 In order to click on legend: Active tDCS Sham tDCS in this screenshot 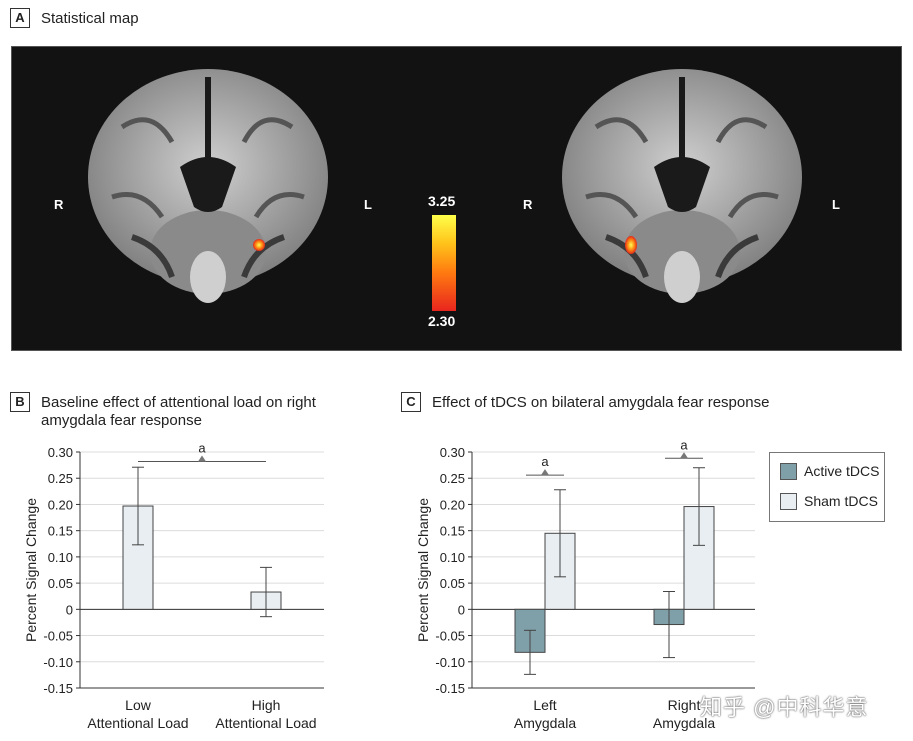, I will do `click(827, 487)`.